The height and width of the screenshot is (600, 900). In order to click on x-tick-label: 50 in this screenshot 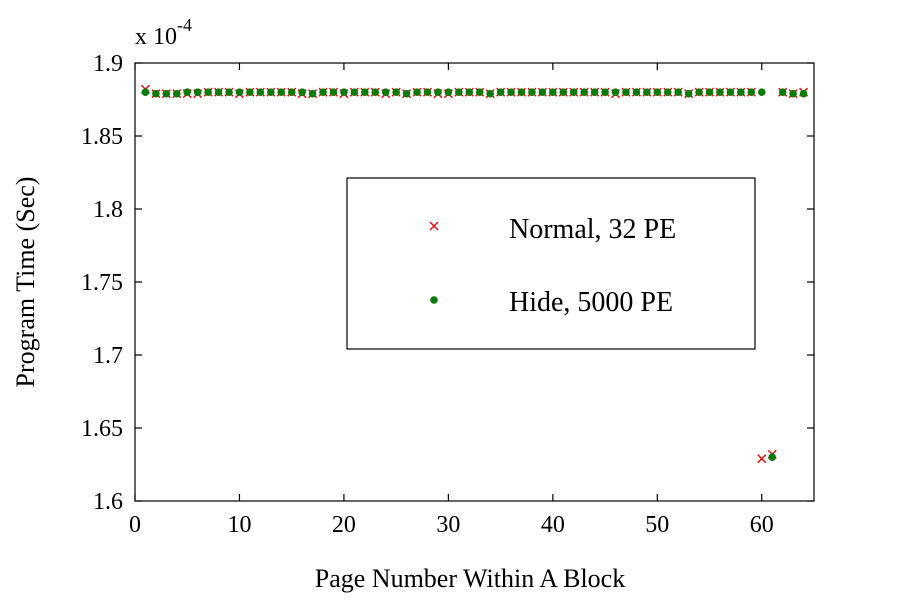, I will do `click(657, 525)`.